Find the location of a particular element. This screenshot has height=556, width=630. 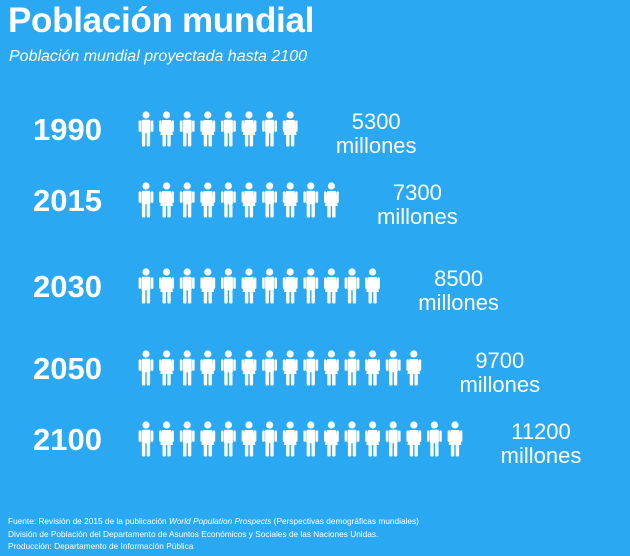

year-label: 1990 is located at coordinates (67, 129).